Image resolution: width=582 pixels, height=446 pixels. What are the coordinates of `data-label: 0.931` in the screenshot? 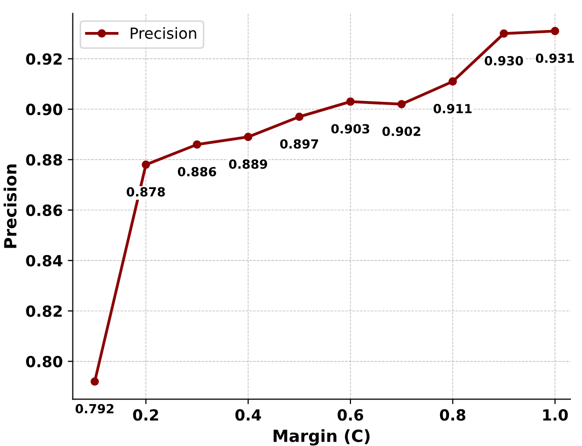 It's located at (555, 58).